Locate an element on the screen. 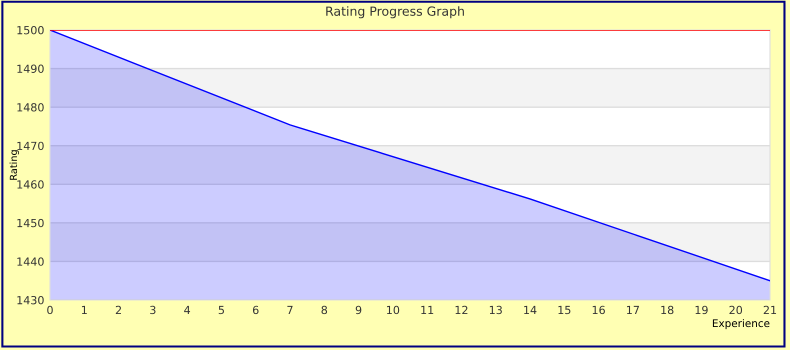 The height and width of the screenshot is (350, 790). x-tick-label: 11 is located at coordinates (427, 310).